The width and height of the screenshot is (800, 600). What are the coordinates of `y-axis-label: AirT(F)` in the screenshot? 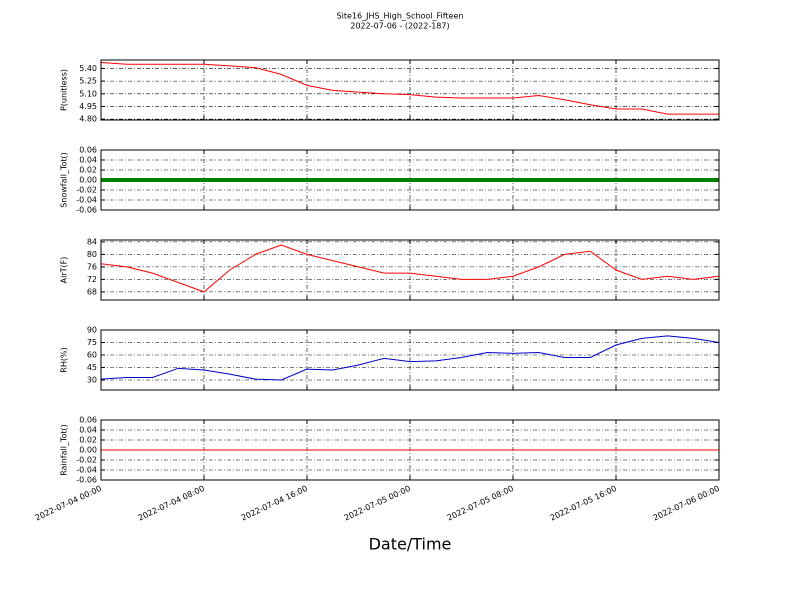 It's located at (64, 270).